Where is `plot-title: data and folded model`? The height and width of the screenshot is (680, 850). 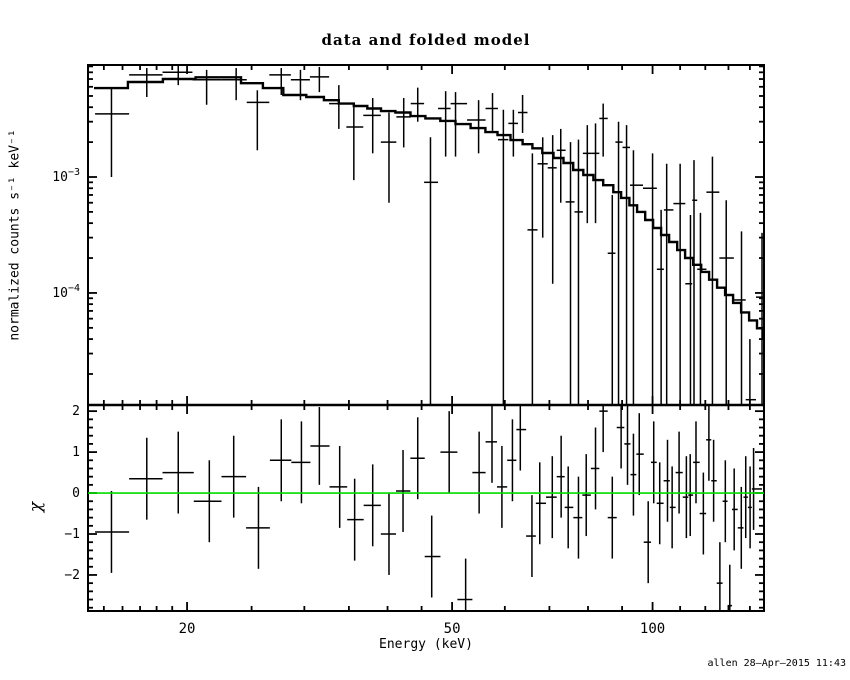
plot-title: data and folded model is located at coordinates (426, 40).